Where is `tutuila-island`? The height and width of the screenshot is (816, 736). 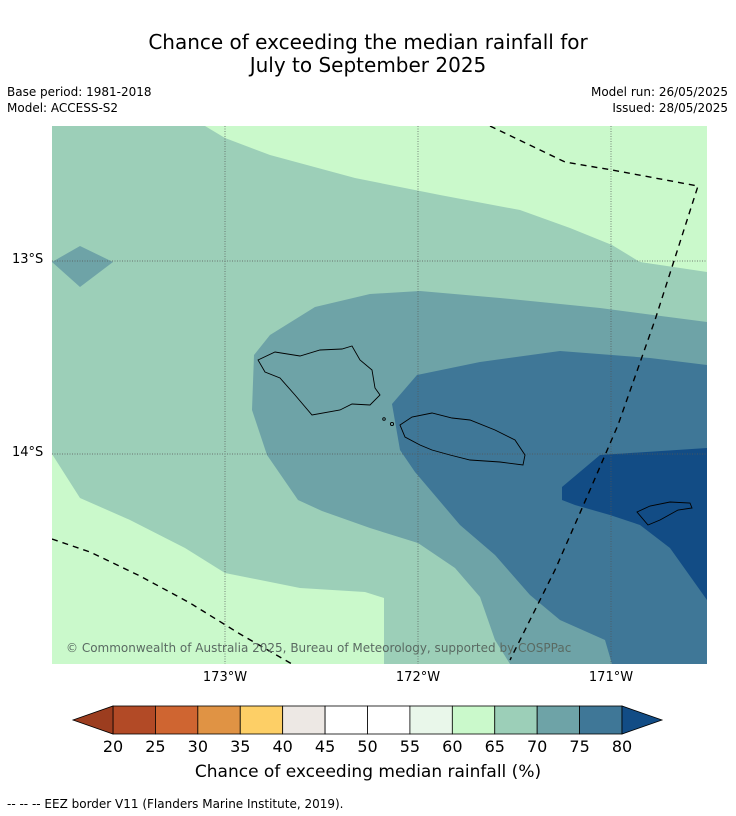
tutuila-island is located at coordinates (664, 513).